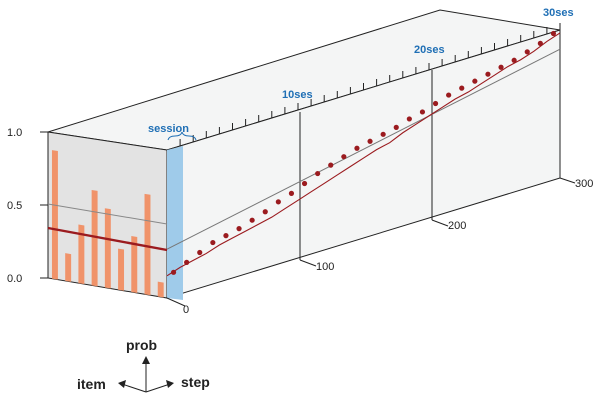 The height and width of the screenshot is (399, 612). What do you see at coordinates (182, 136) in the screenshot?
I see `session-brace` at bounding box center [182, 136].